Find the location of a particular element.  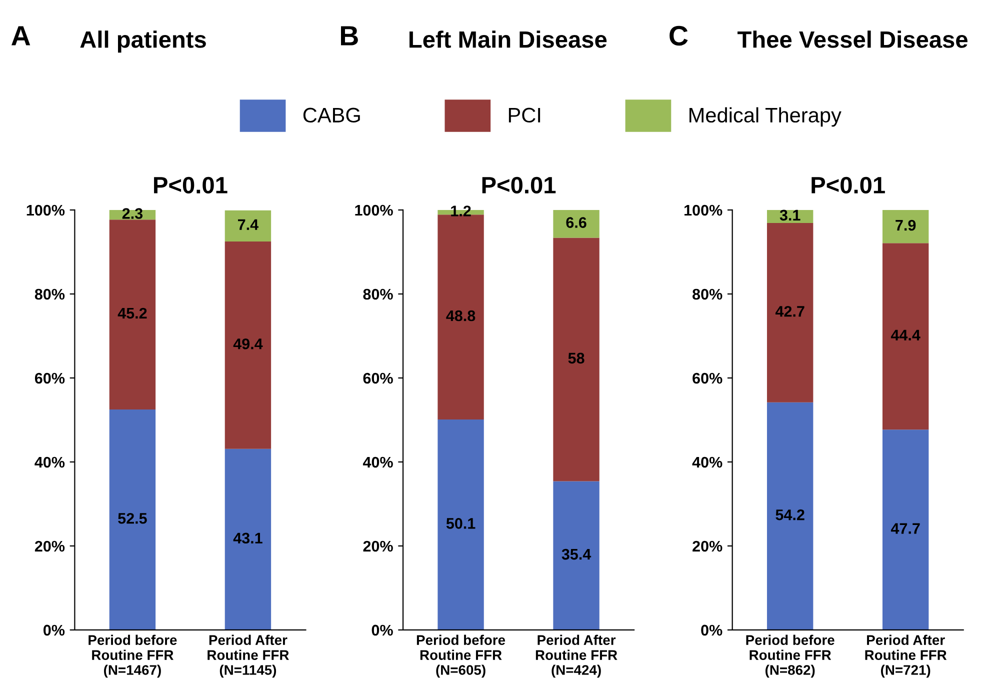

x-tick-label: Period before Routine FFR (N=1467) is located at coordinates (132, 656).